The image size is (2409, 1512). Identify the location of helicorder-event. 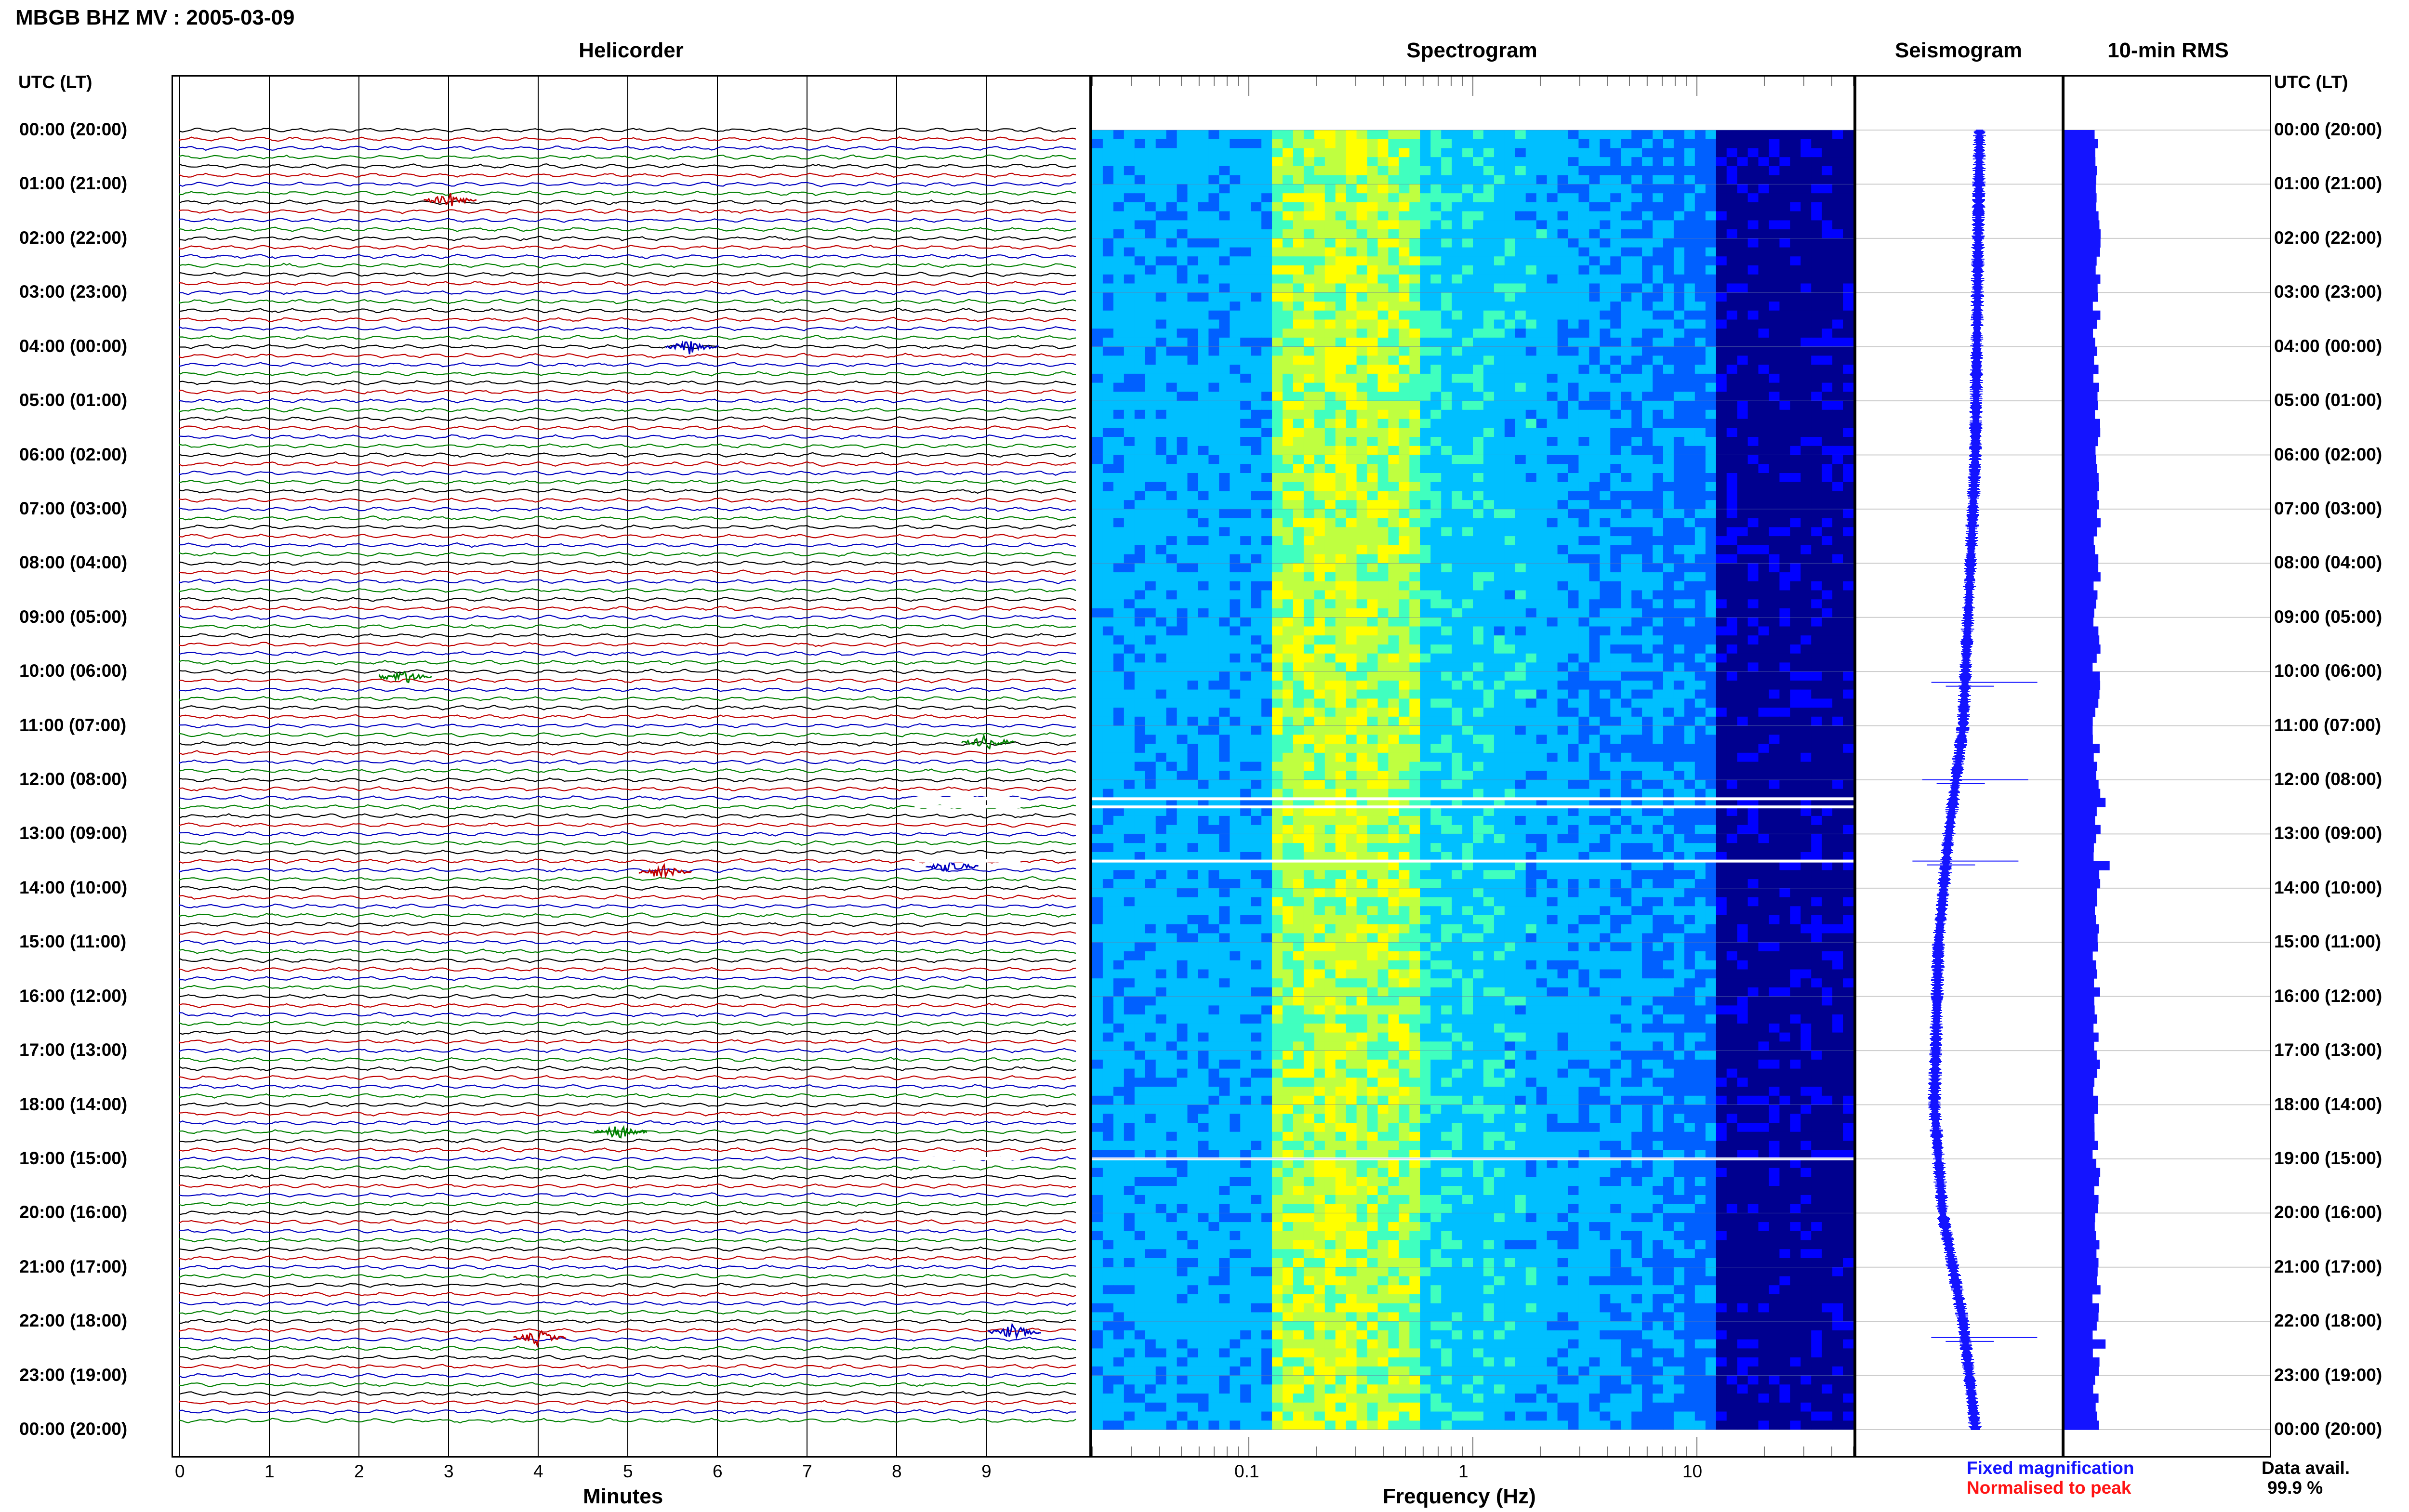
(952, 865).